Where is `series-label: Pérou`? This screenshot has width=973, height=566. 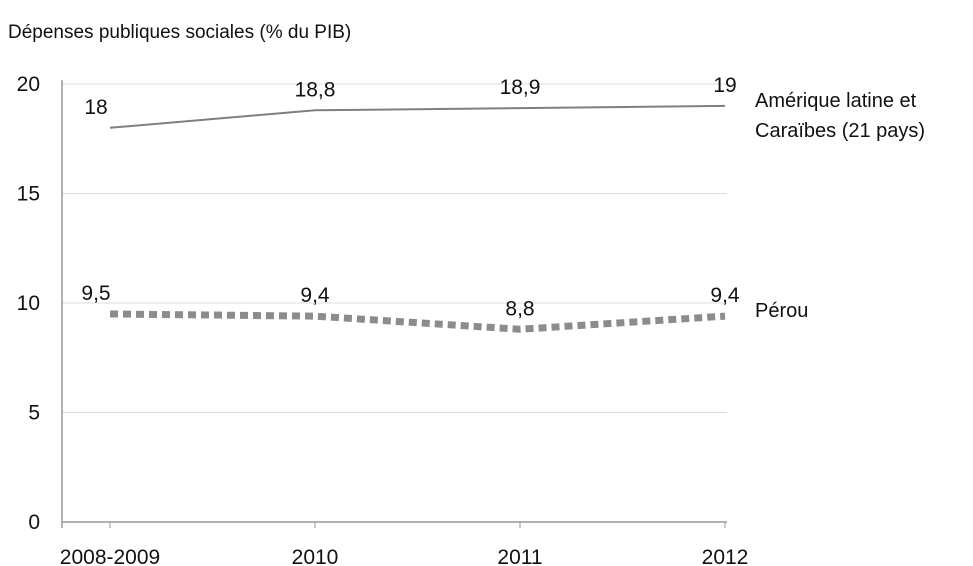
series-label: Pérou is located at coordinates (782, 311).